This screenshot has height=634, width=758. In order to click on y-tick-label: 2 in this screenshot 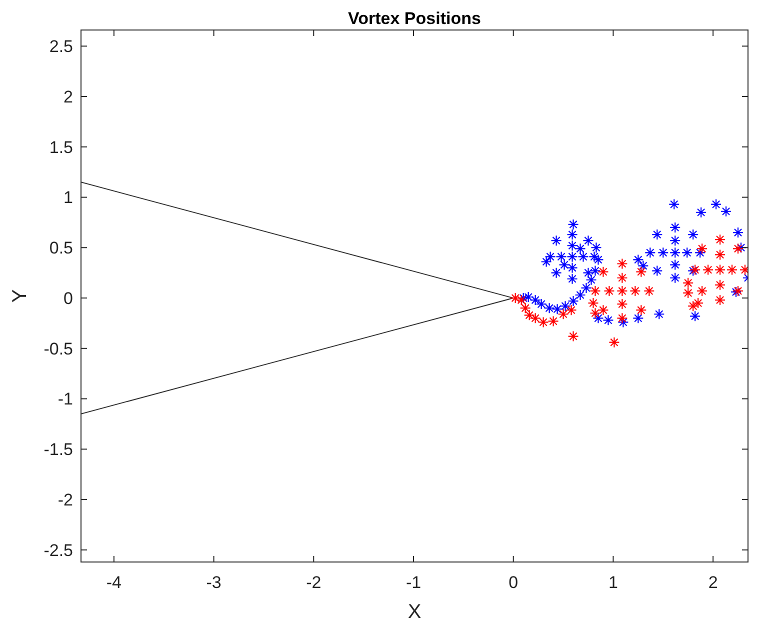, I will do `click(68, 96)`.